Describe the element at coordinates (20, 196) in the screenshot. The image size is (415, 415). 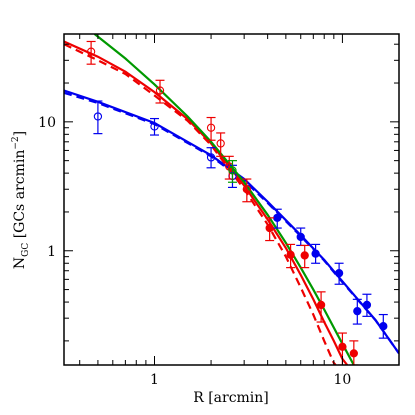
I see `y-axis-label-rest: [GCs arcmin` at that location.